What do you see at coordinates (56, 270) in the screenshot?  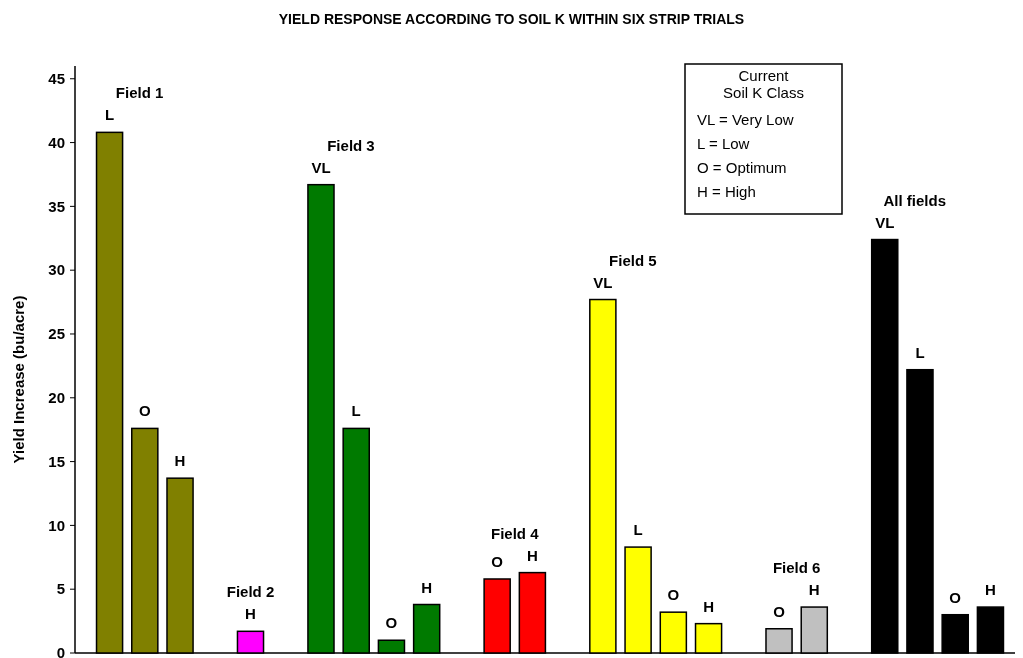 I see `y-tick-label: 30` at bounding box center [56, 270].